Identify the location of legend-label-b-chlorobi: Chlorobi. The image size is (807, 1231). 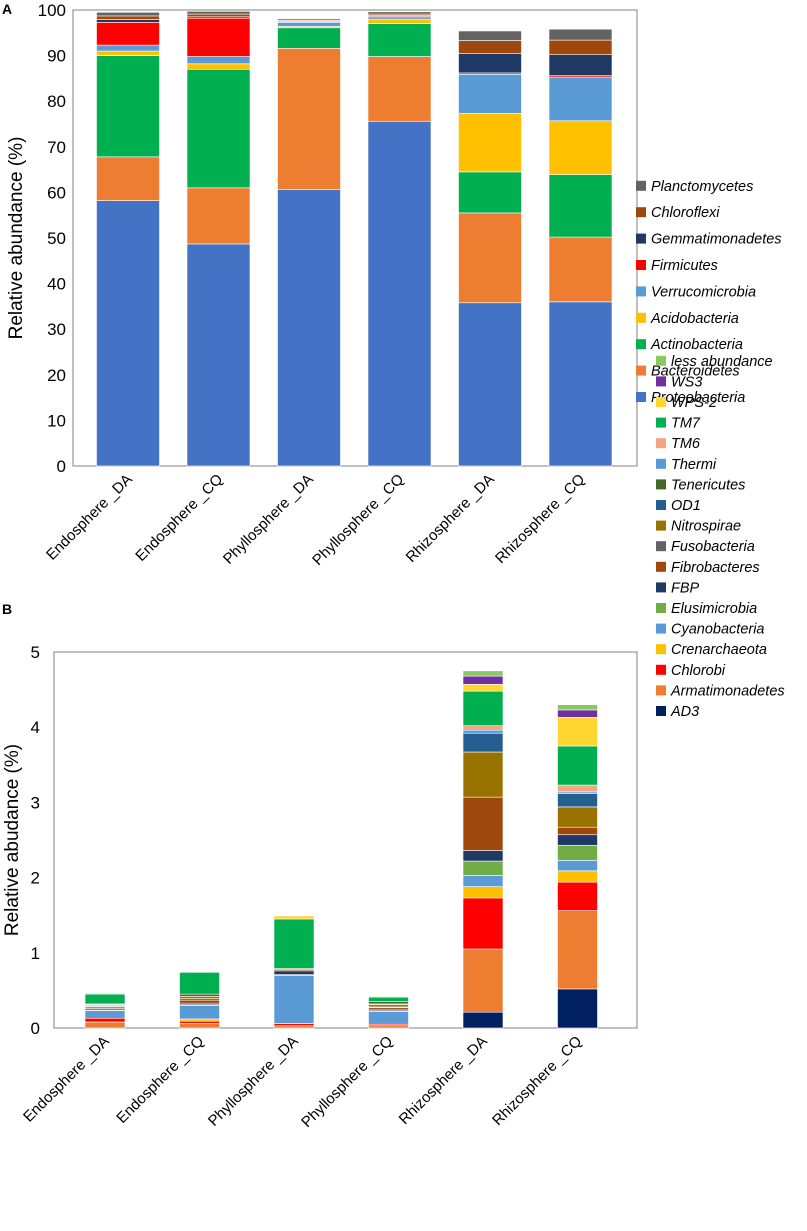
(698, 671).